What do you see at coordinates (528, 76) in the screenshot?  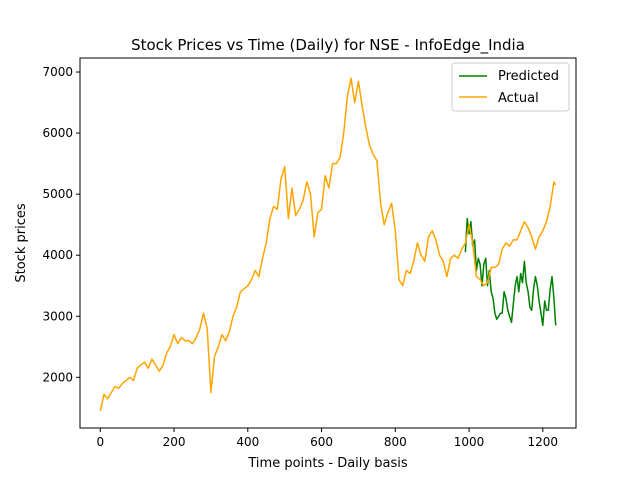 I see `legend-label-predicted: Predicted` at bounding box center [528, 76].